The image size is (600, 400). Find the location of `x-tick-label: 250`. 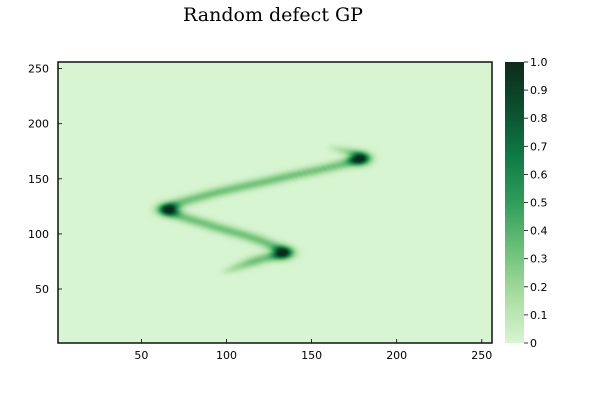

x-tick-label: 250 is located at coordinates (481, 355).